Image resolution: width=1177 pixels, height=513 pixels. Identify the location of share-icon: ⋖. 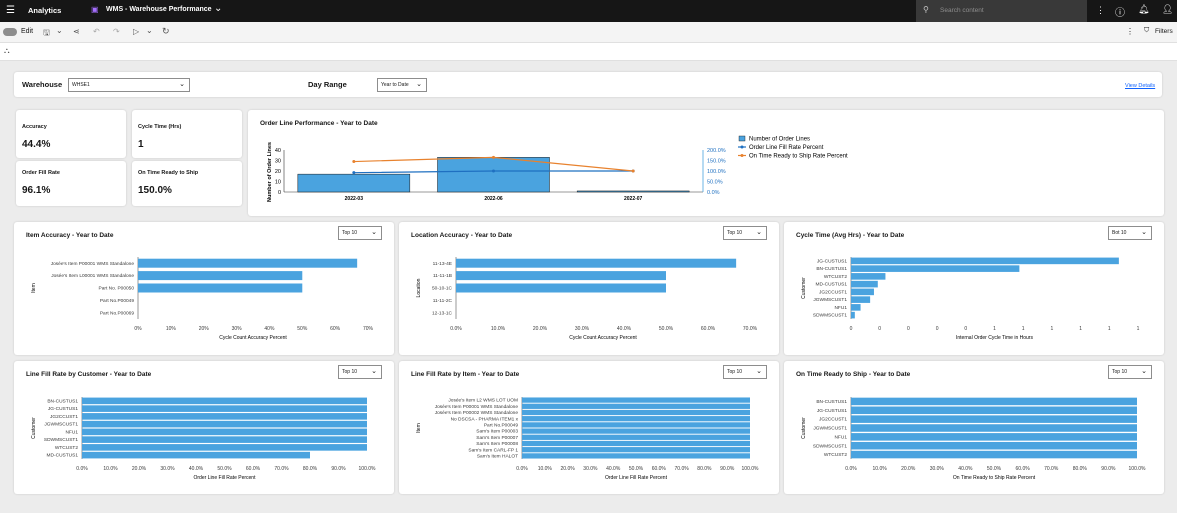
(76, 31).